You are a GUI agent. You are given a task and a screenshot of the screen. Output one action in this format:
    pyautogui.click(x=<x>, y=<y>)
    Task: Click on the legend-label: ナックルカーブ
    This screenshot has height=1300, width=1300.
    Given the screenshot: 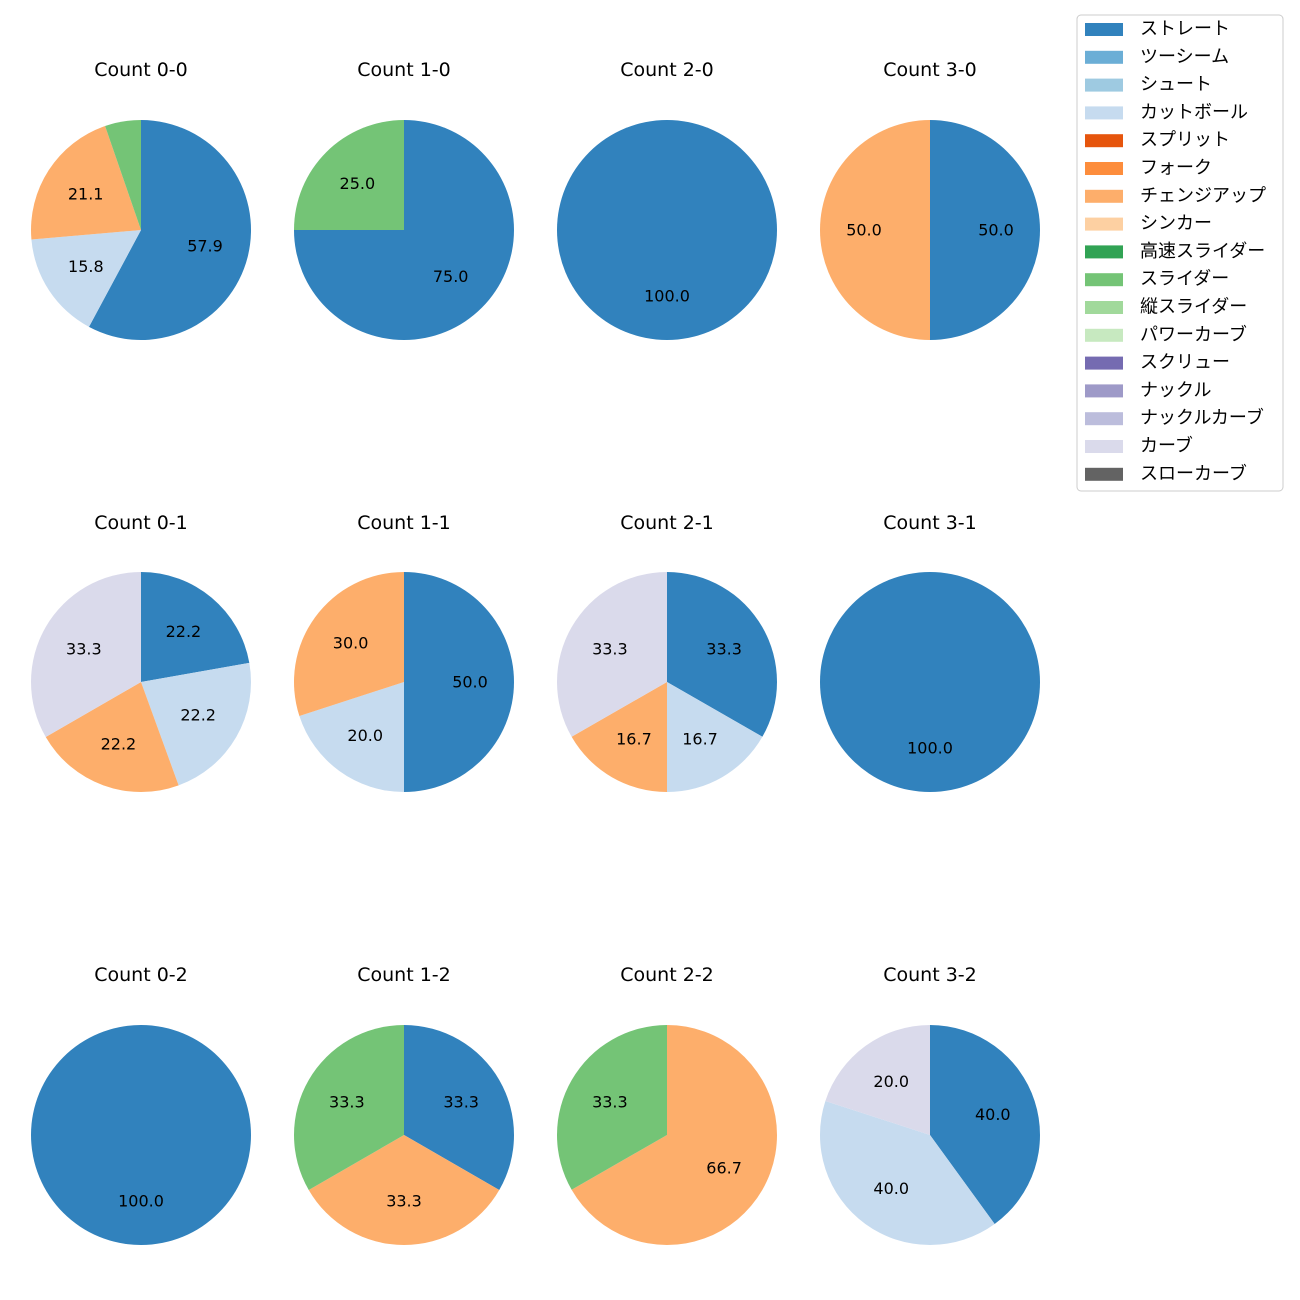 What is the action you would take?
    pyautogui.click(x=1202, y=418)
    